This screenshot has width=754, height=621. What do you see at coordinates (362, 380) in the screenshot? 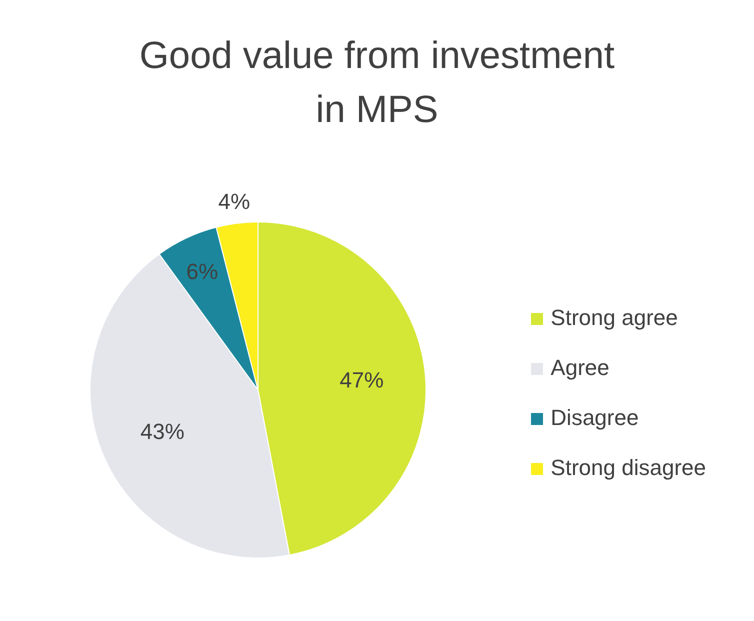
I see `data-label: 47%` at bounding box center [362, 380].